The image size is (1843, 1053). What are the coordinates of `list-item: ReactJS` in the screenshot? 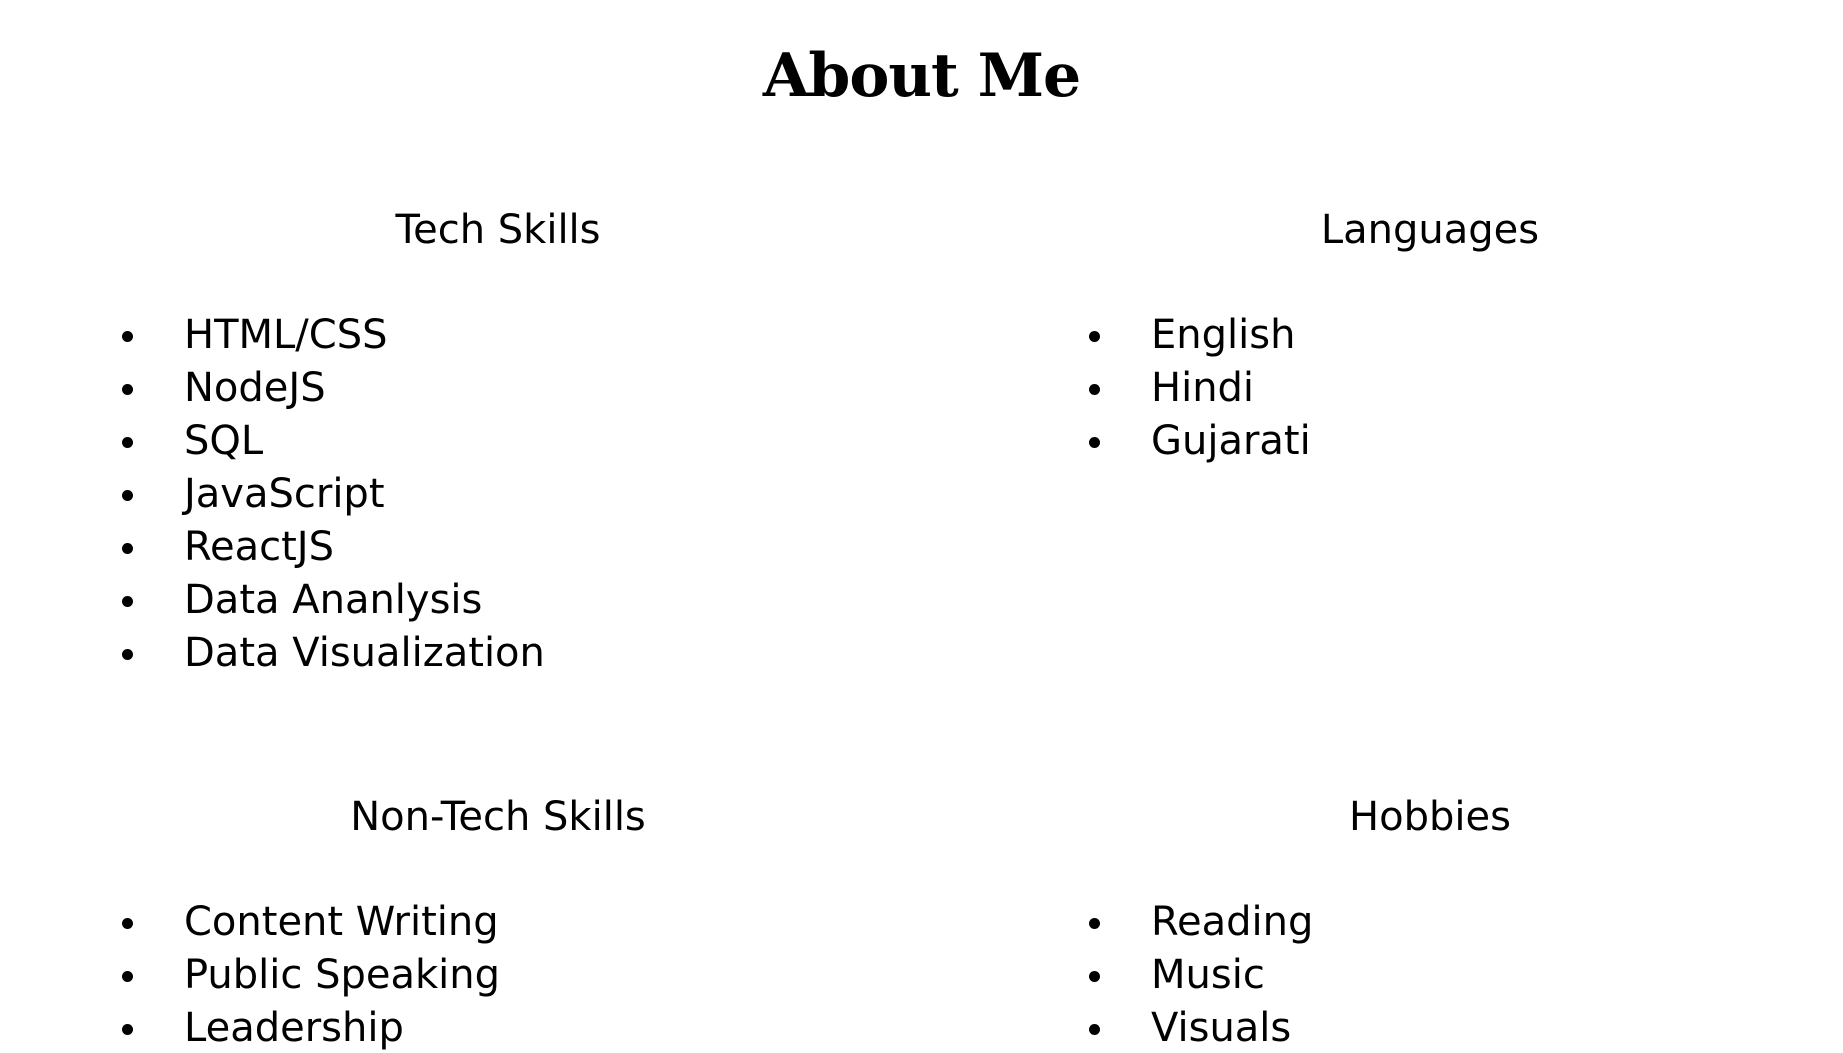 It's located at (578, 547).